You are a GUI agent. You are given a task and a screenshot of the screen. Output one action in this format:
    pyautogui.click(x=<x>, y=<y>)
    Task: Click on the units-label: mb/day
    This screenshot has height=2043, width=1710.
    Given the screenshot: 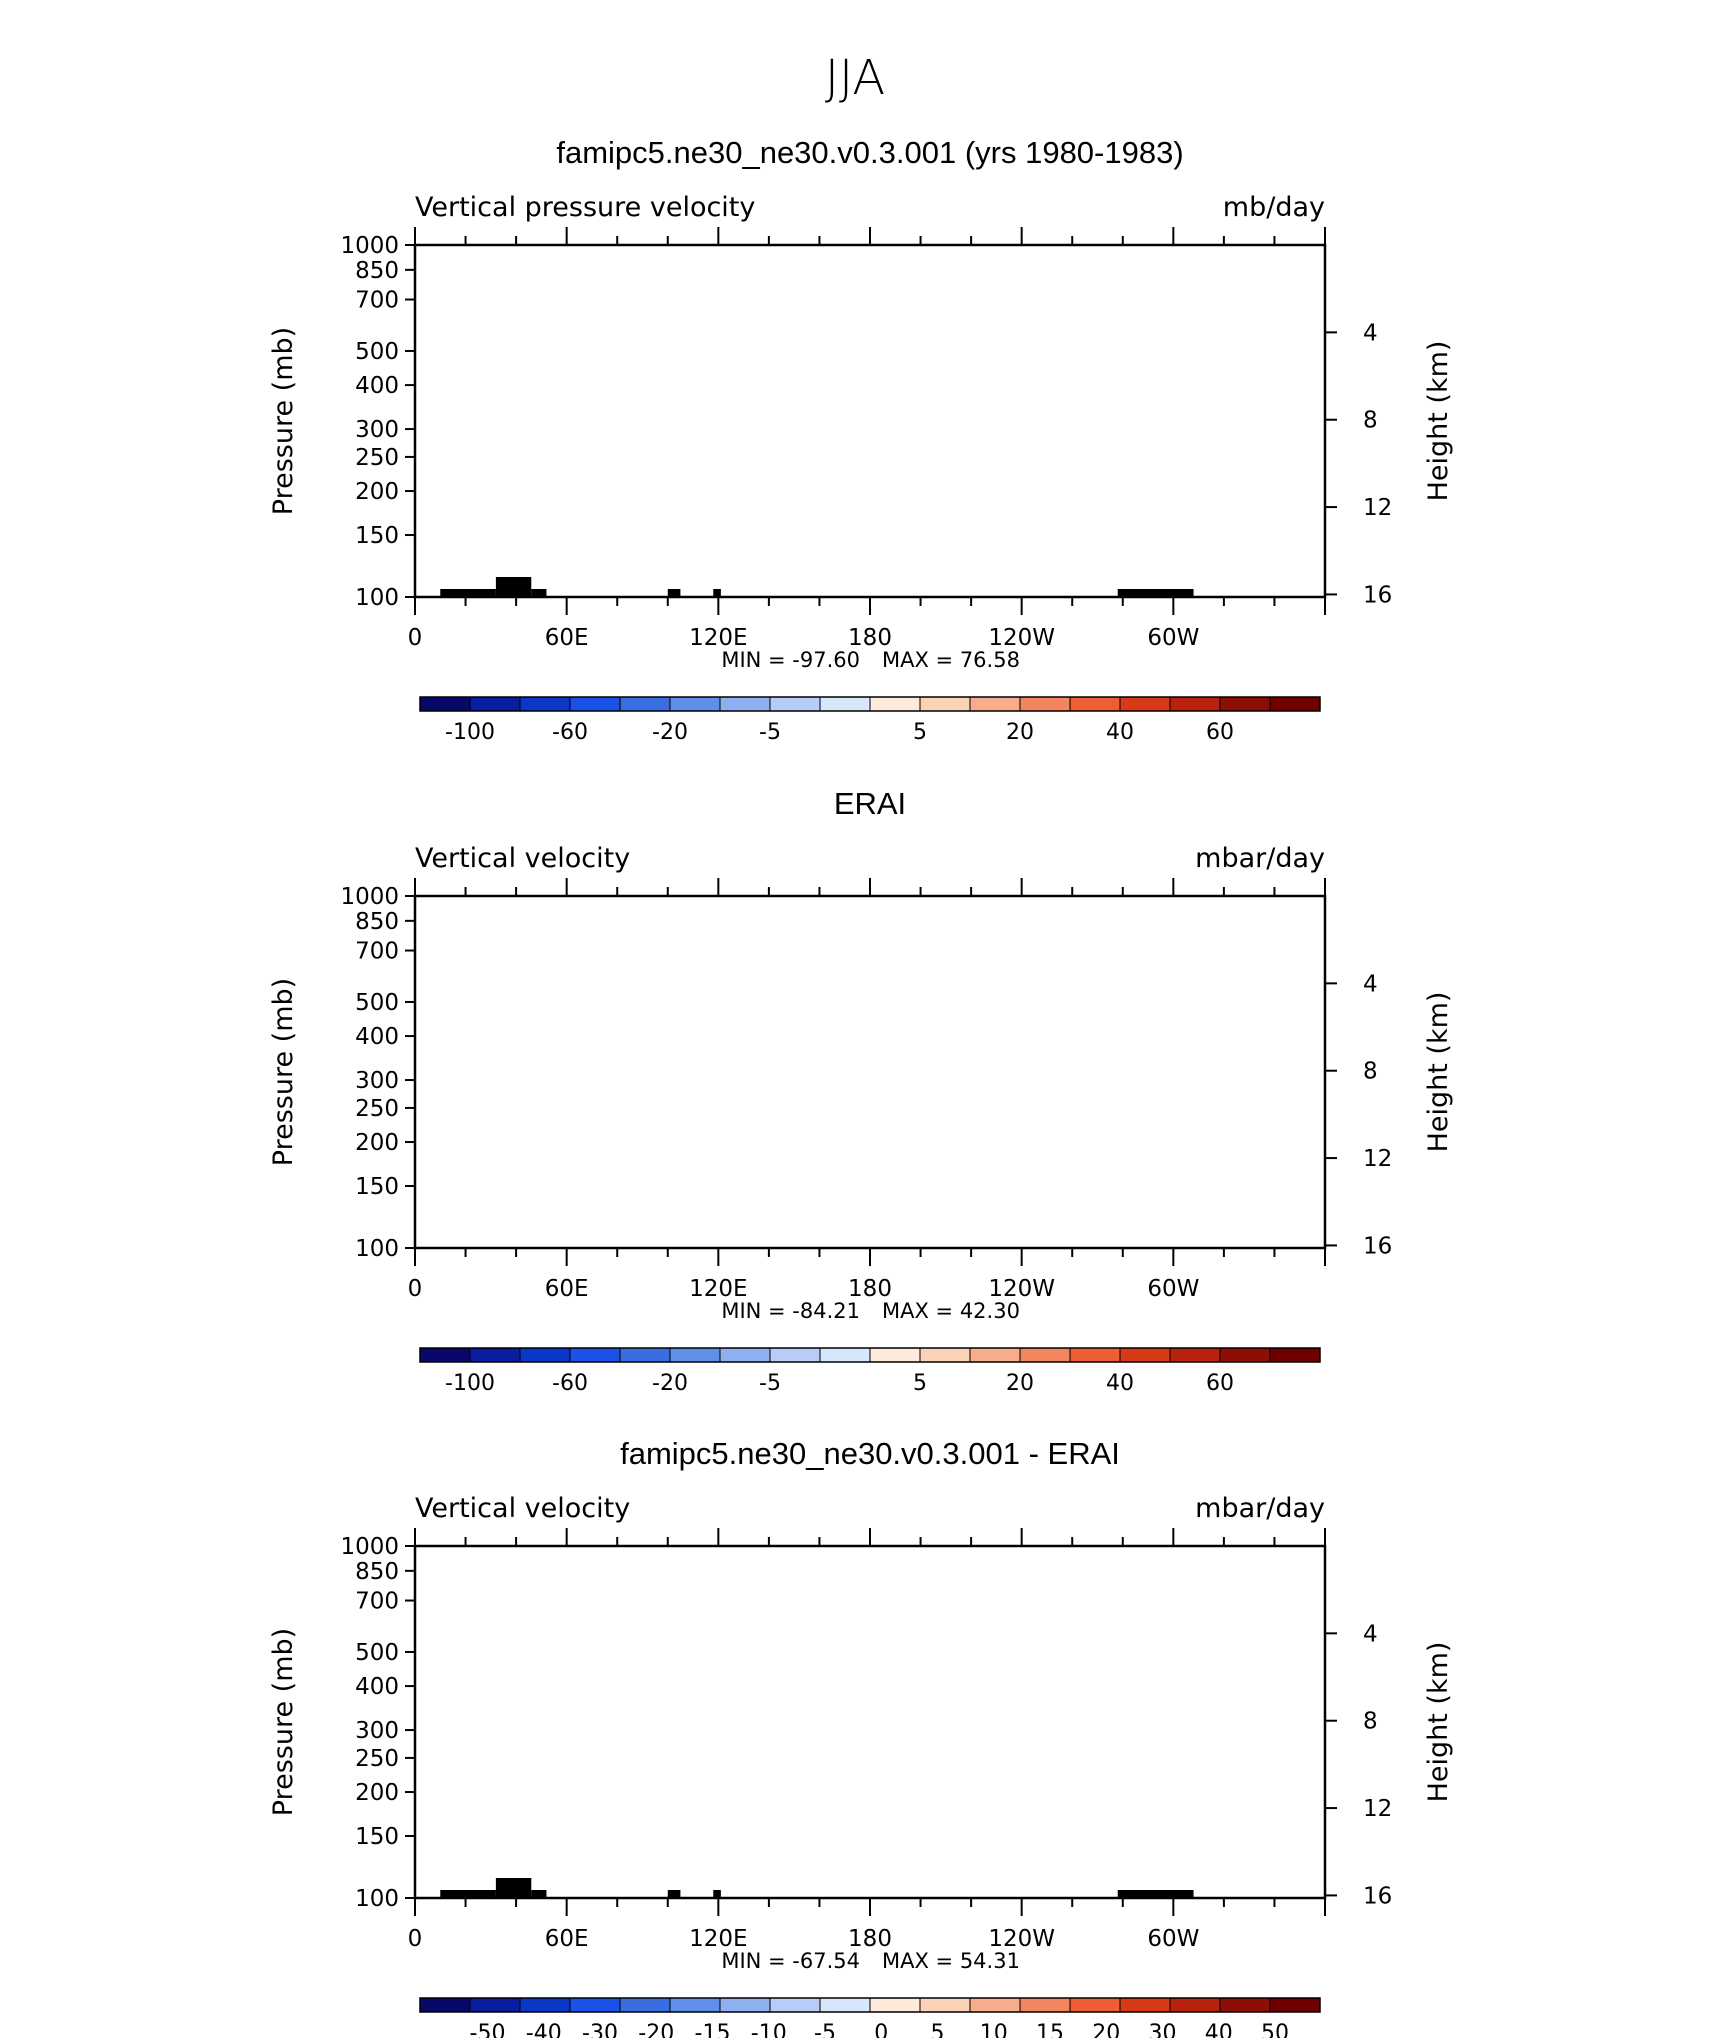 What is the action you would take?
    pyautogui.click(x=1274, y=207)
    